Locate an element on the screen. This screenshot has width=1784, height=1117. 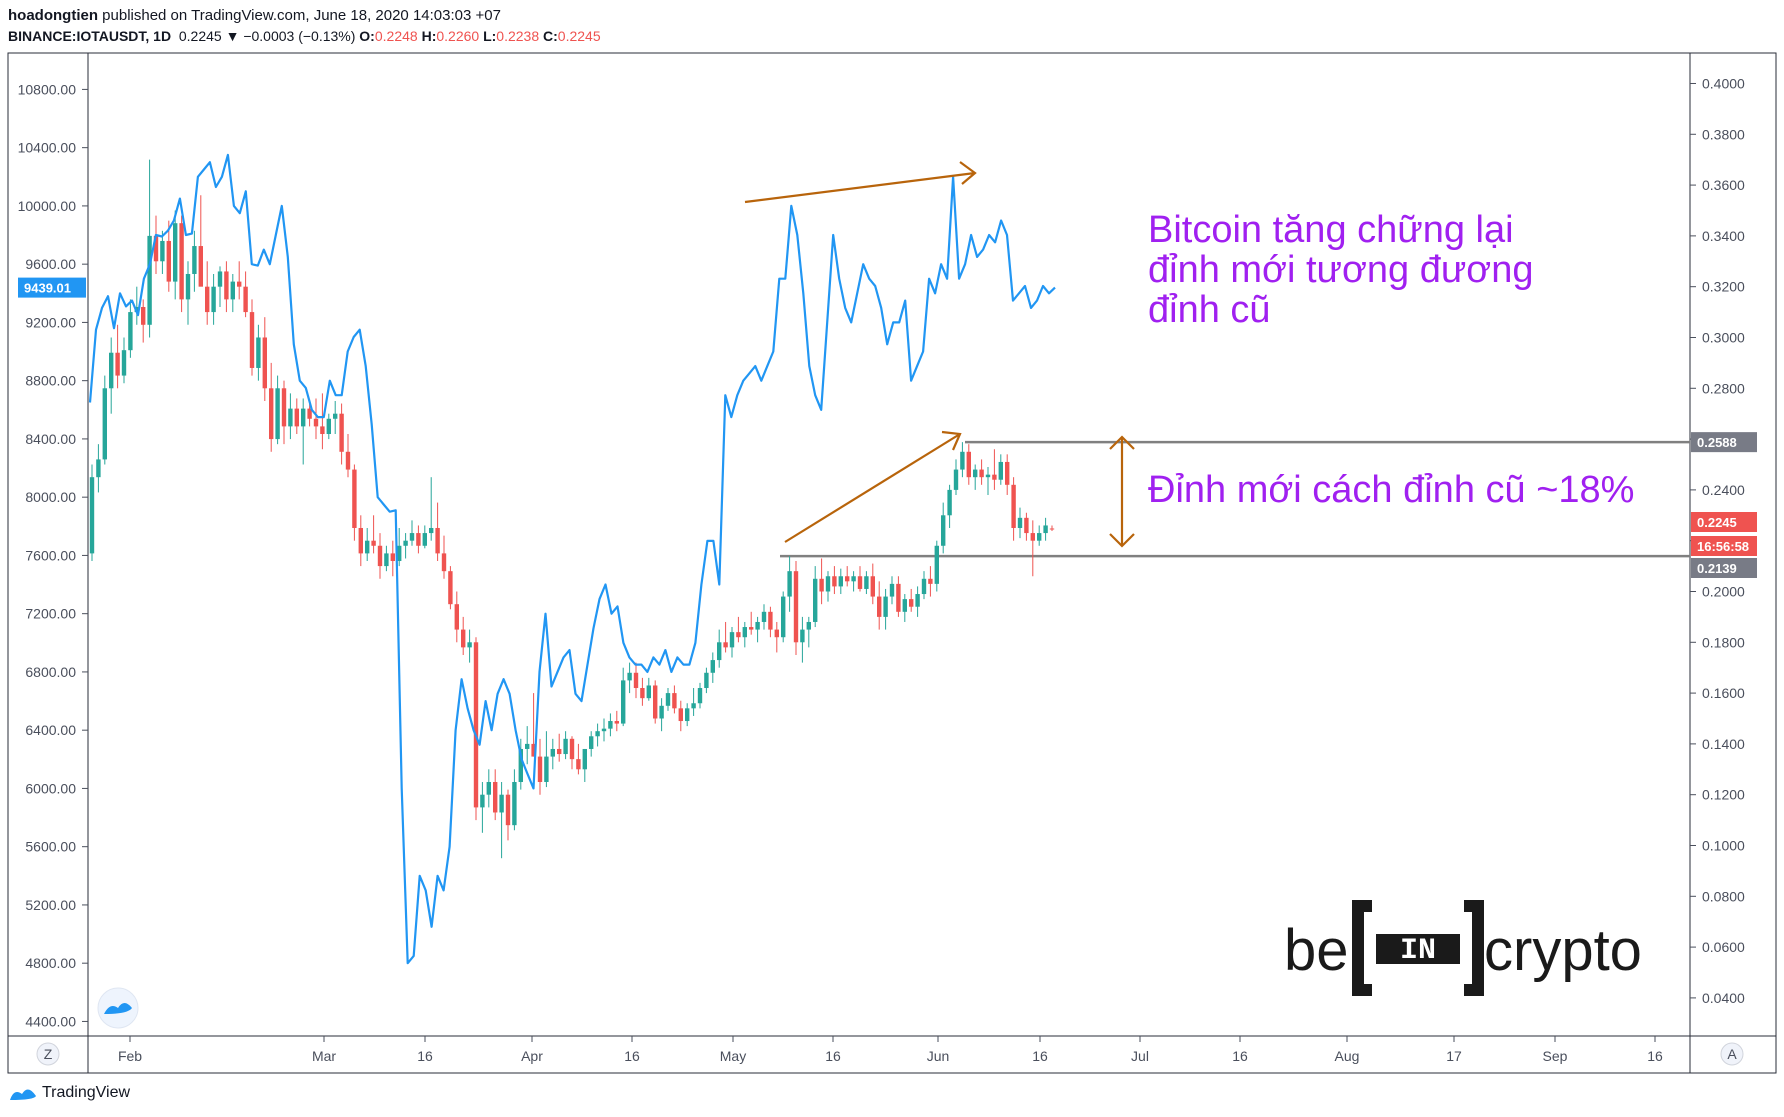
left-tick-label: 4800.00 is located at coordinates (50, 963).